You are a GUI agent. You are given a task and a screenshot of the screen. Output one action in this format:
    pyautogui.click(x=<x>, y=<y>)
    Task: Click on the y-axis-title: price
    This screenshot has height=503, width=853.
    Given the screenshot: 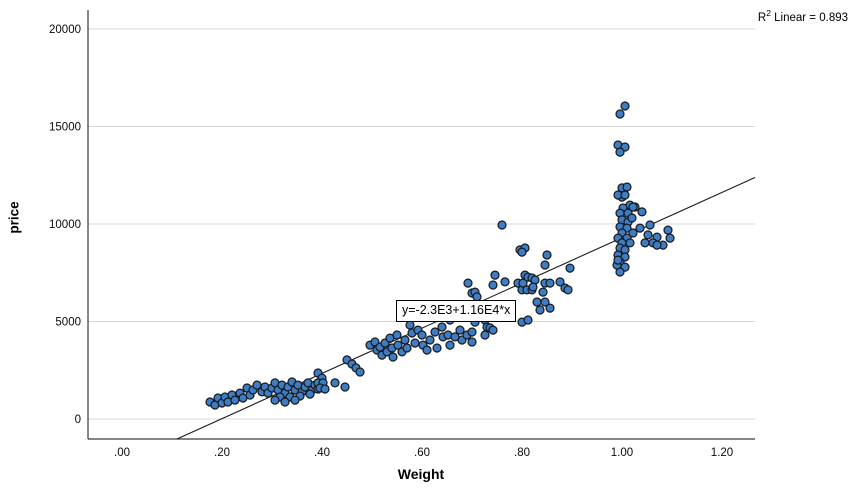 What is the action you would take?
    pyautogui.click(x=14, y=217)
    